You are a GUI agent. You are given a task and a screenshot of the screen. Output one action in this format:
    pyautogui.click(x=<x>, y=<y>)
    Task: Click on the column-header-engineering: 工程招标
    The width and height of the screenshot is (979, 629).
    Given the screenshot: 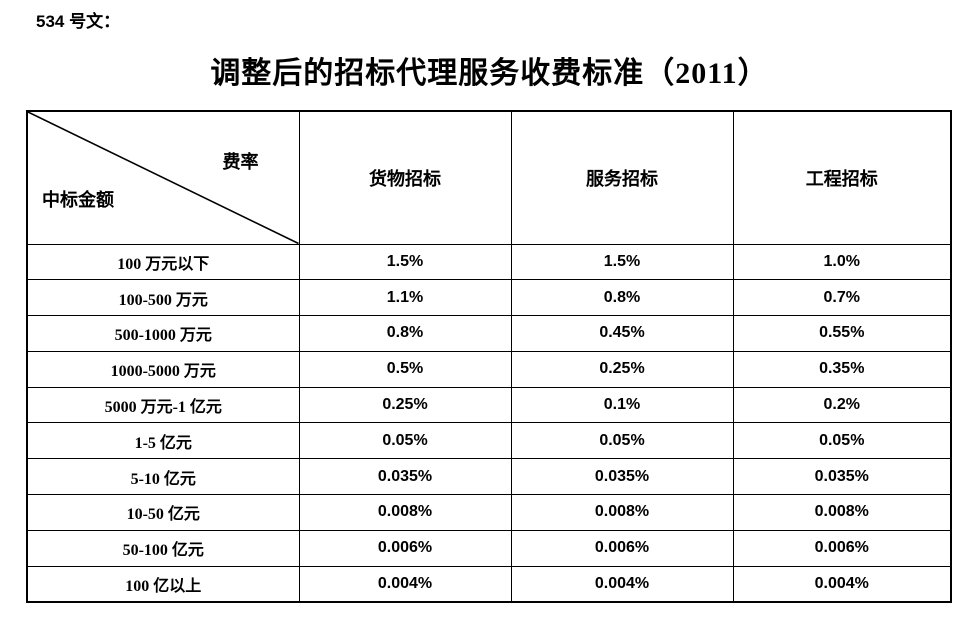 What is the action you would take?
    pyautogui.click(x=842, y=177)
    